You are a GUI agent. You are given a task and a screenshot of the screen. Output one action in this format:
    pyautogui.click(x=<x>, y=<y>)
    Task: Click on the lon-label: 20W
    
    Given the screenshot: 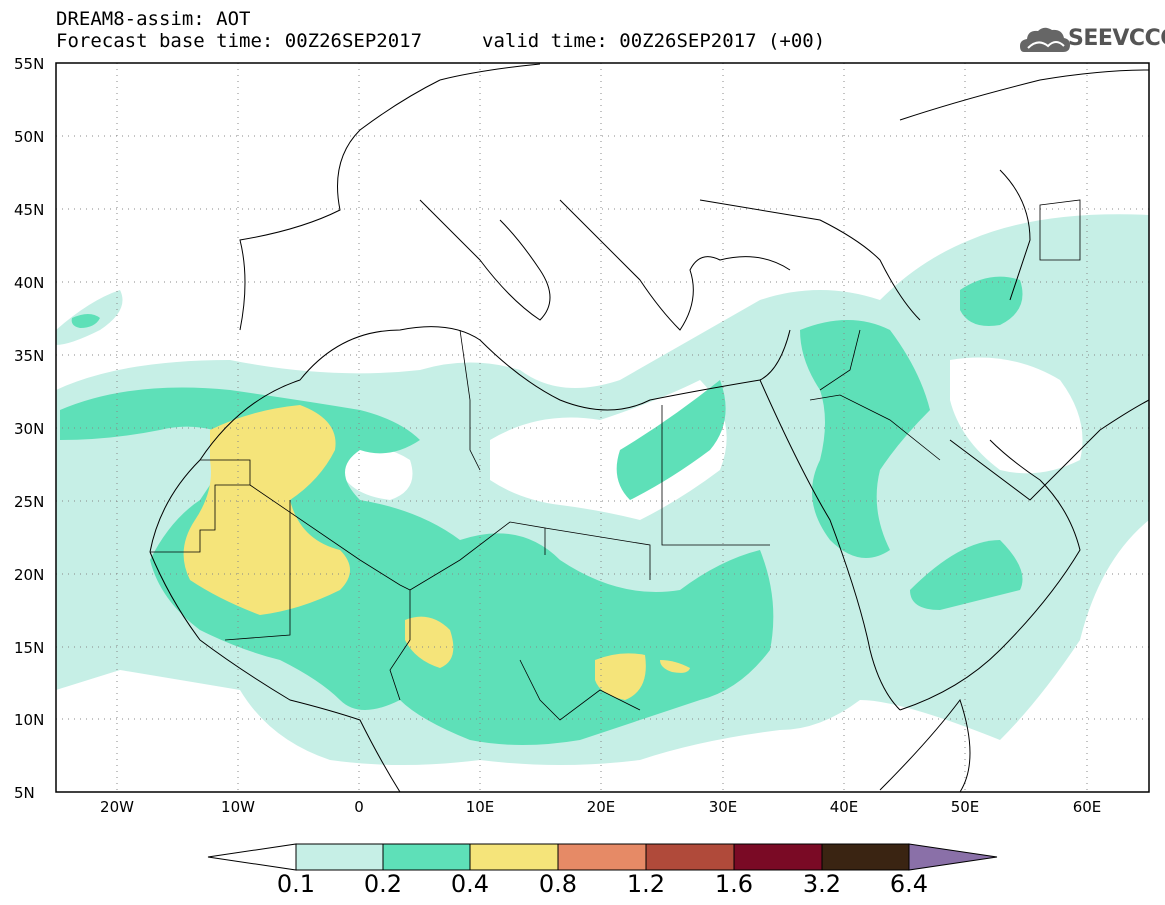 What is the action you would take?
    pyautogui.click(x=117, y=807)
    